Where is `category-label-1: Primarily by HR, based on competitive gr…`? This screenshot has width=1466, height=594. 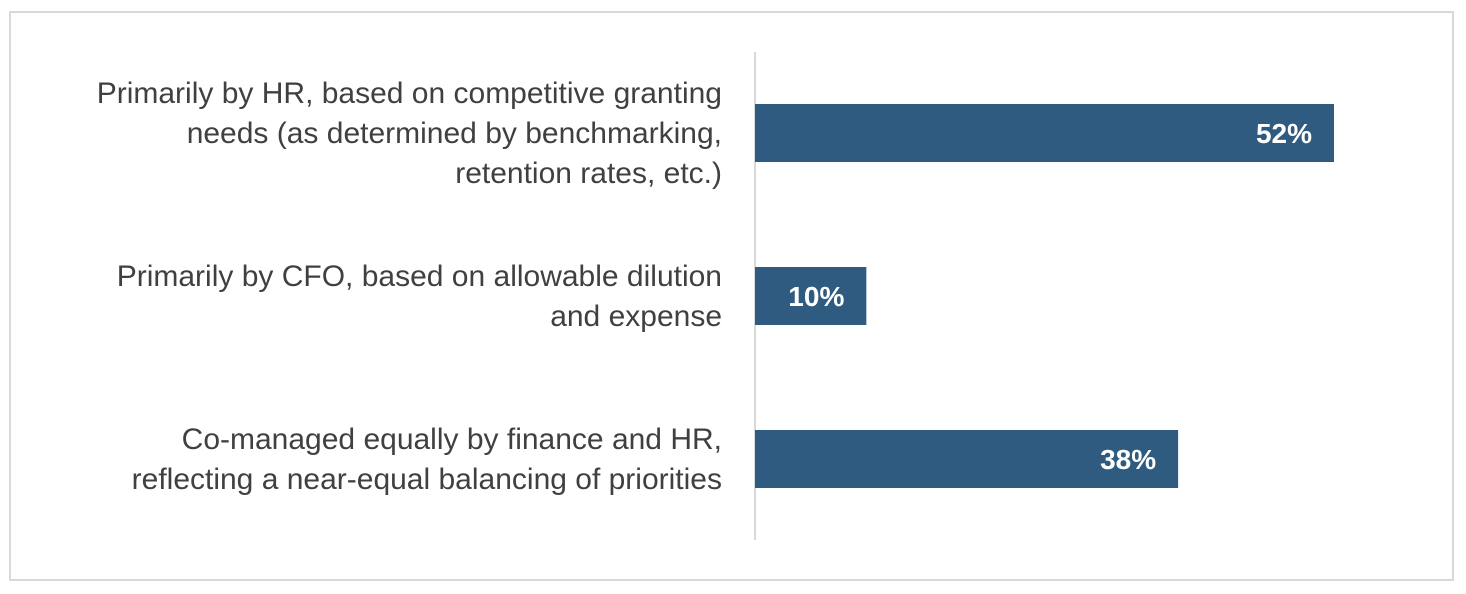 category-label-1: Primarily by HR, based on competitive gr… is located at coordinates (409, 133).